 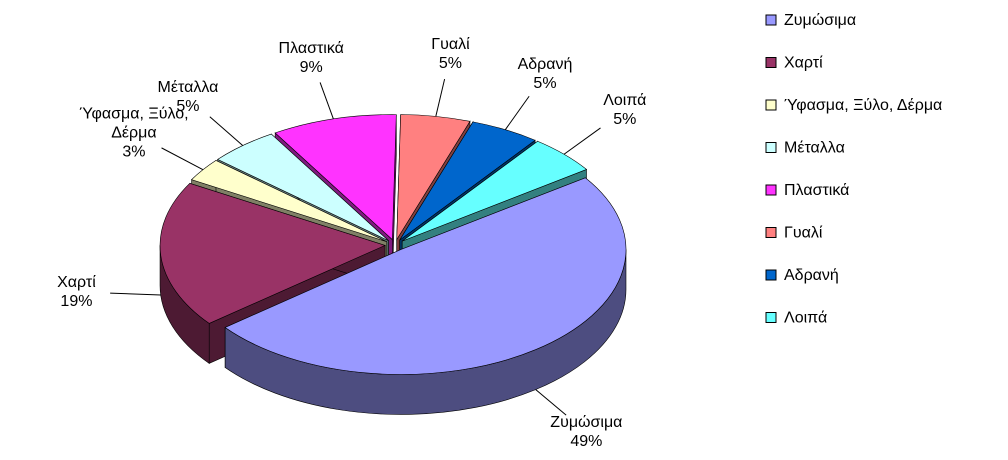 I want to click on data-label: Ύφασμα, Ξύλο, Δέρμα 3%, so click(x=134, y=133).